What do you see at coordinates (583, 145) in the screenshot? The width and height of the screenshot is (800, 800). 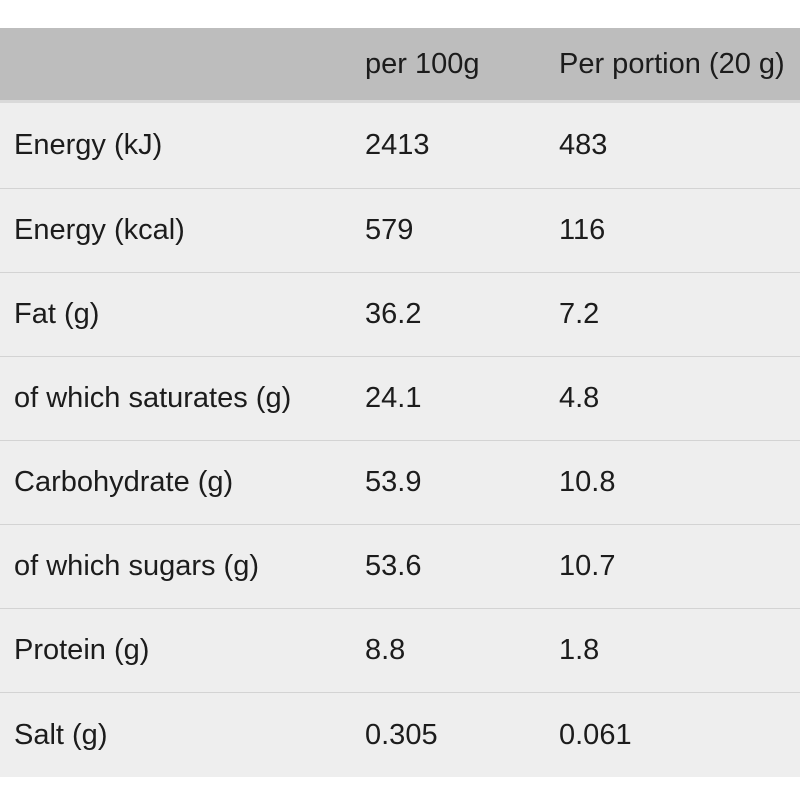 I see `per-portion-value: 483` at bounding box center [583, 145].